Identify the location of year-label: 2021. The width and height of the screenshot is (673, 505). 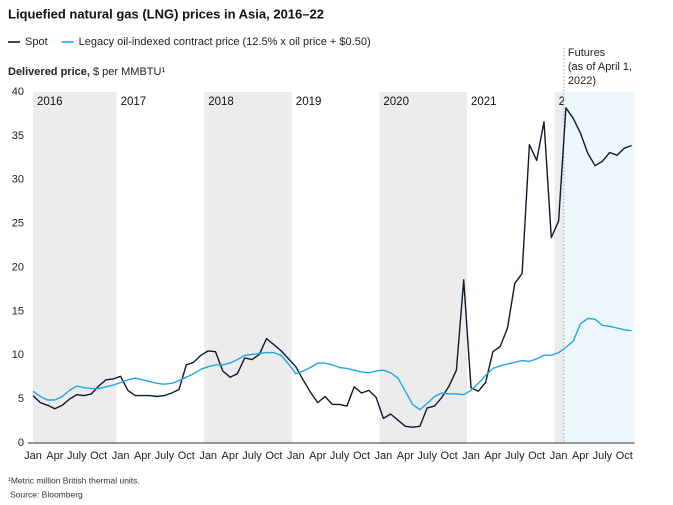
(484, 102).